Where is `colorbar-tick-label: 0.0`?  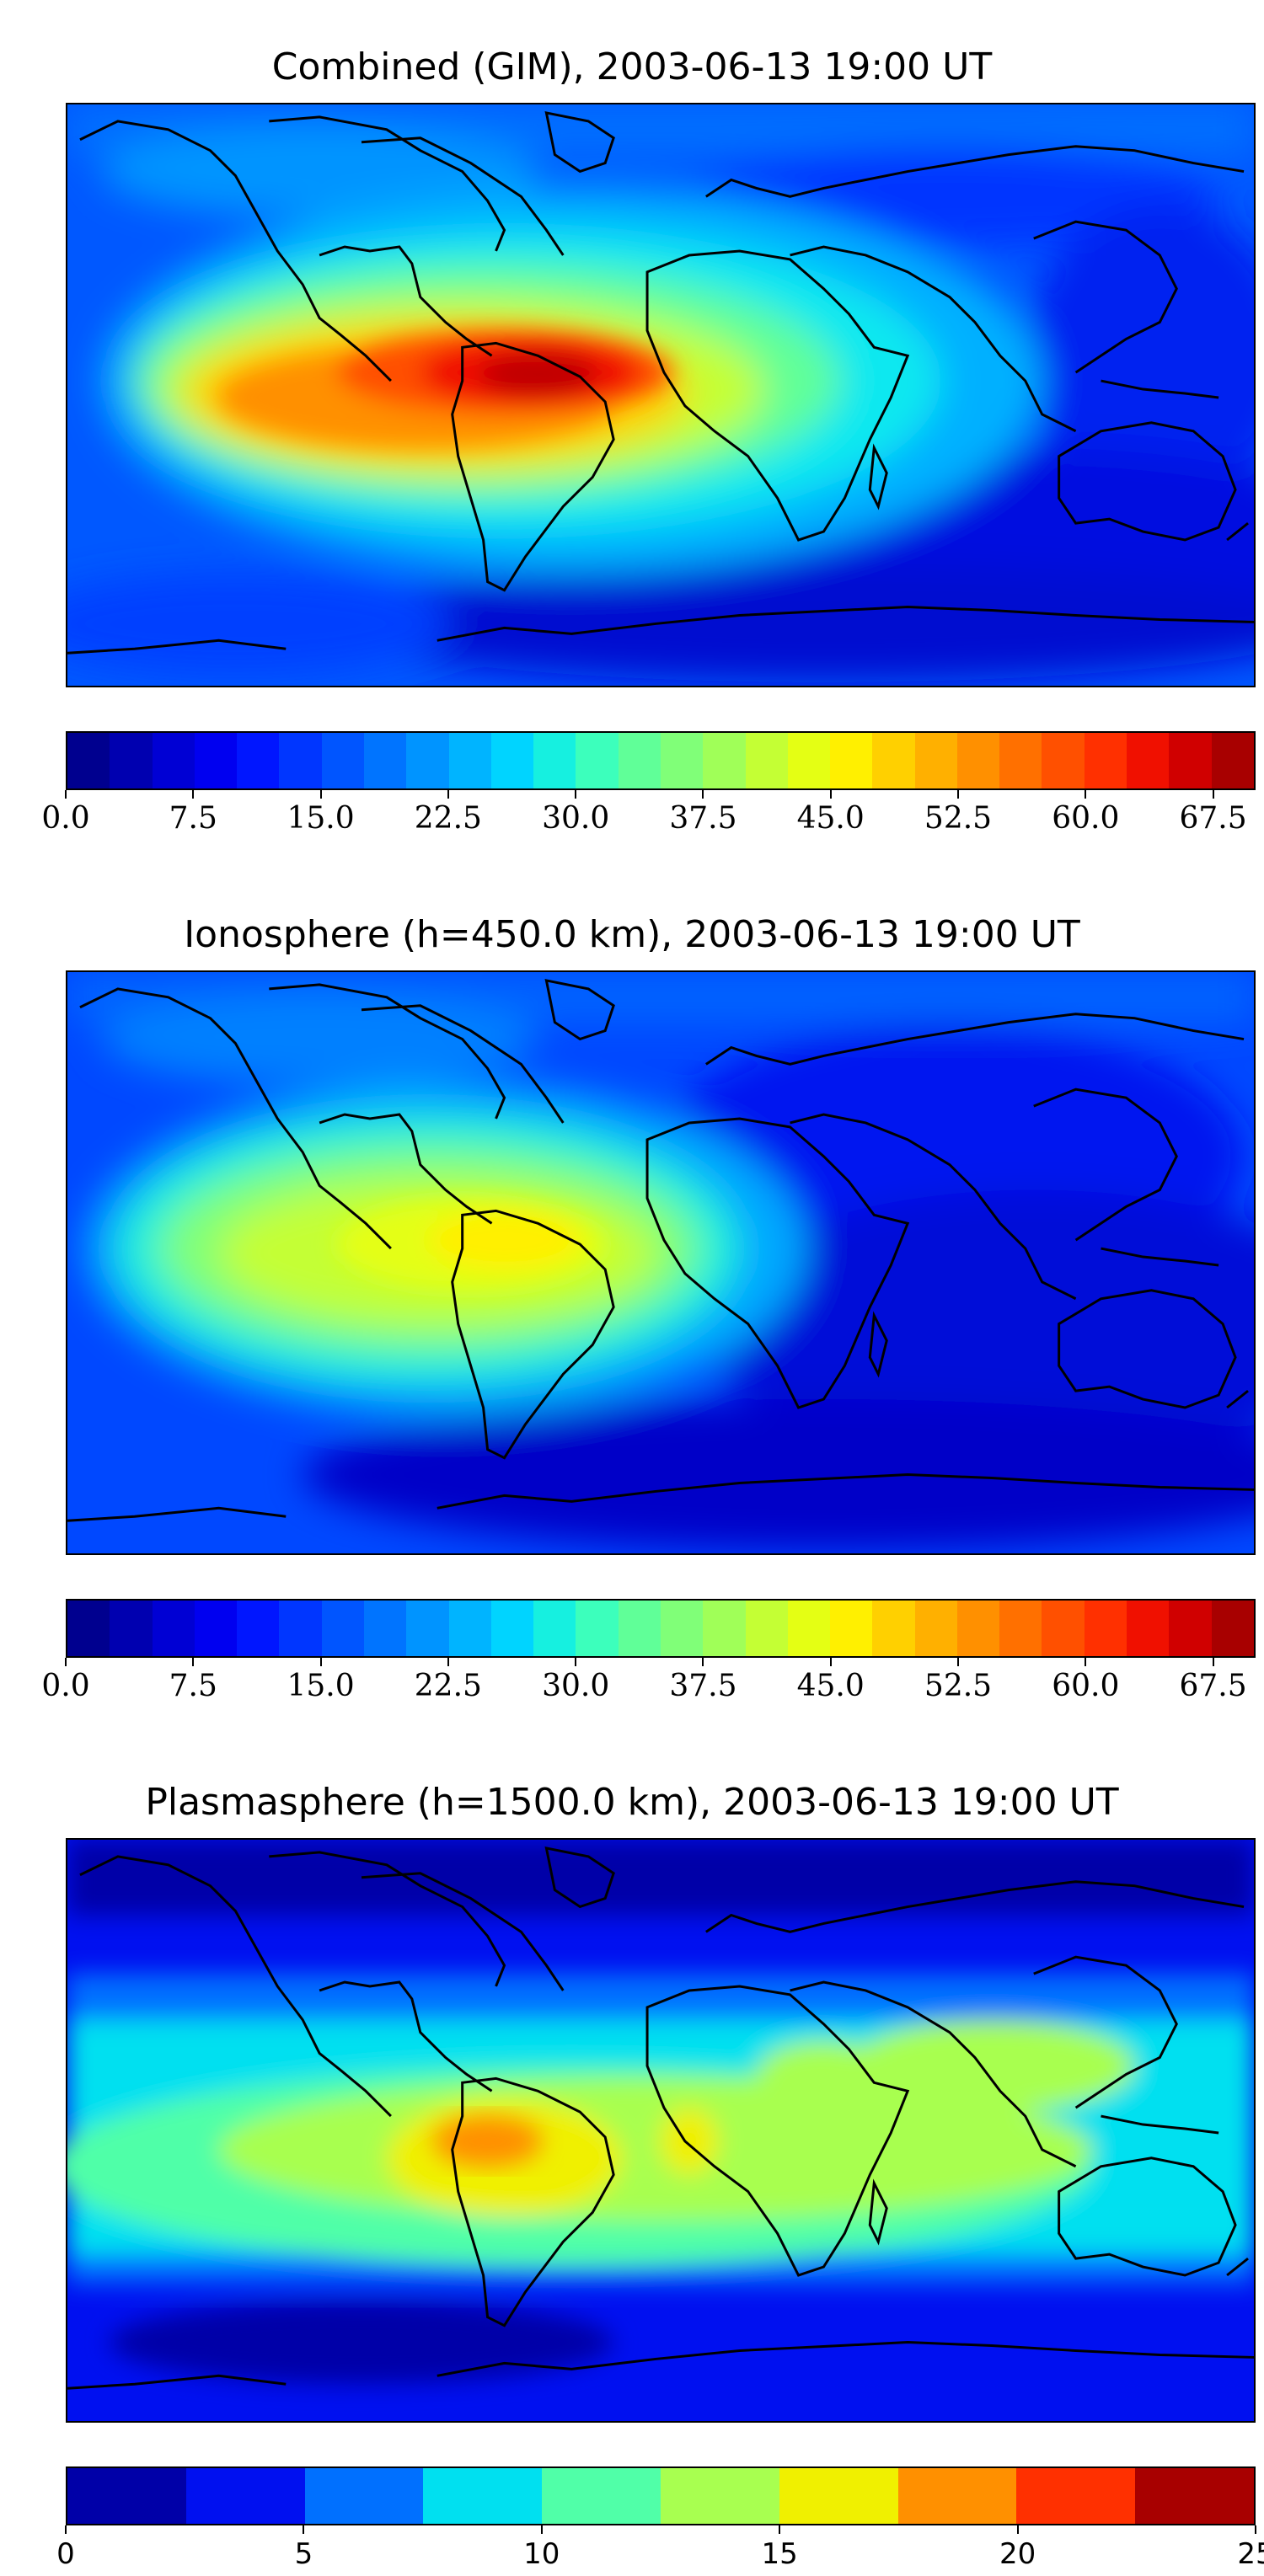 colorbar-tick-label: 0.0 is located at coordinates (66, 1686).